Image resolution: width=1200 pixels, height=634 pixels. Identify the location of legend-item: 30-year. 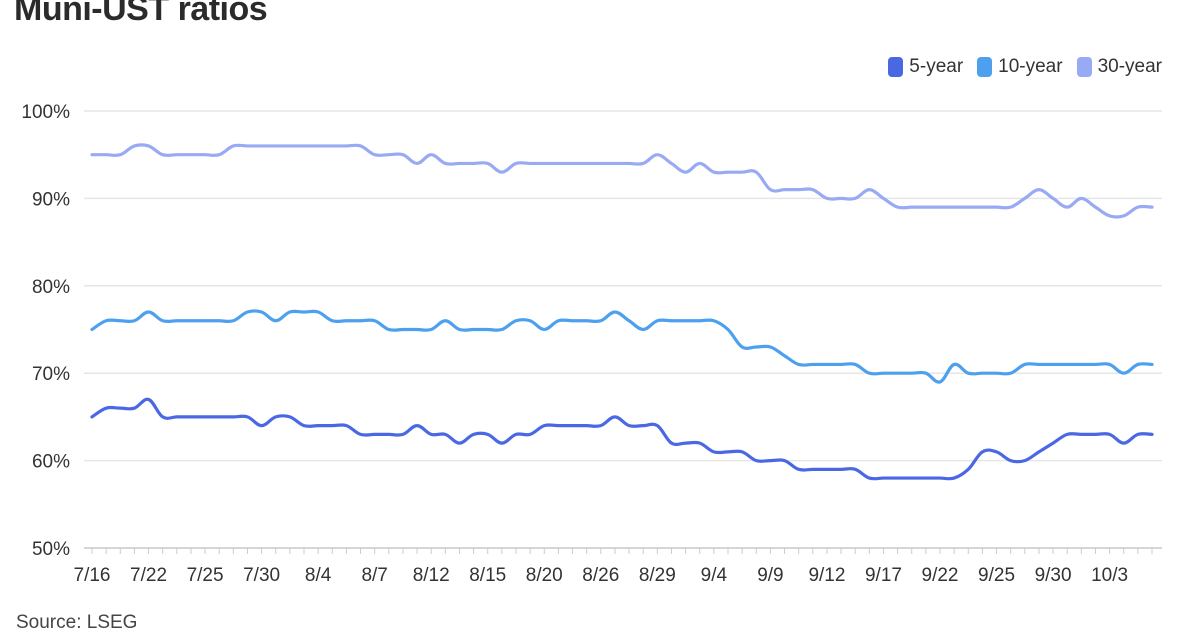
(1119, 67).